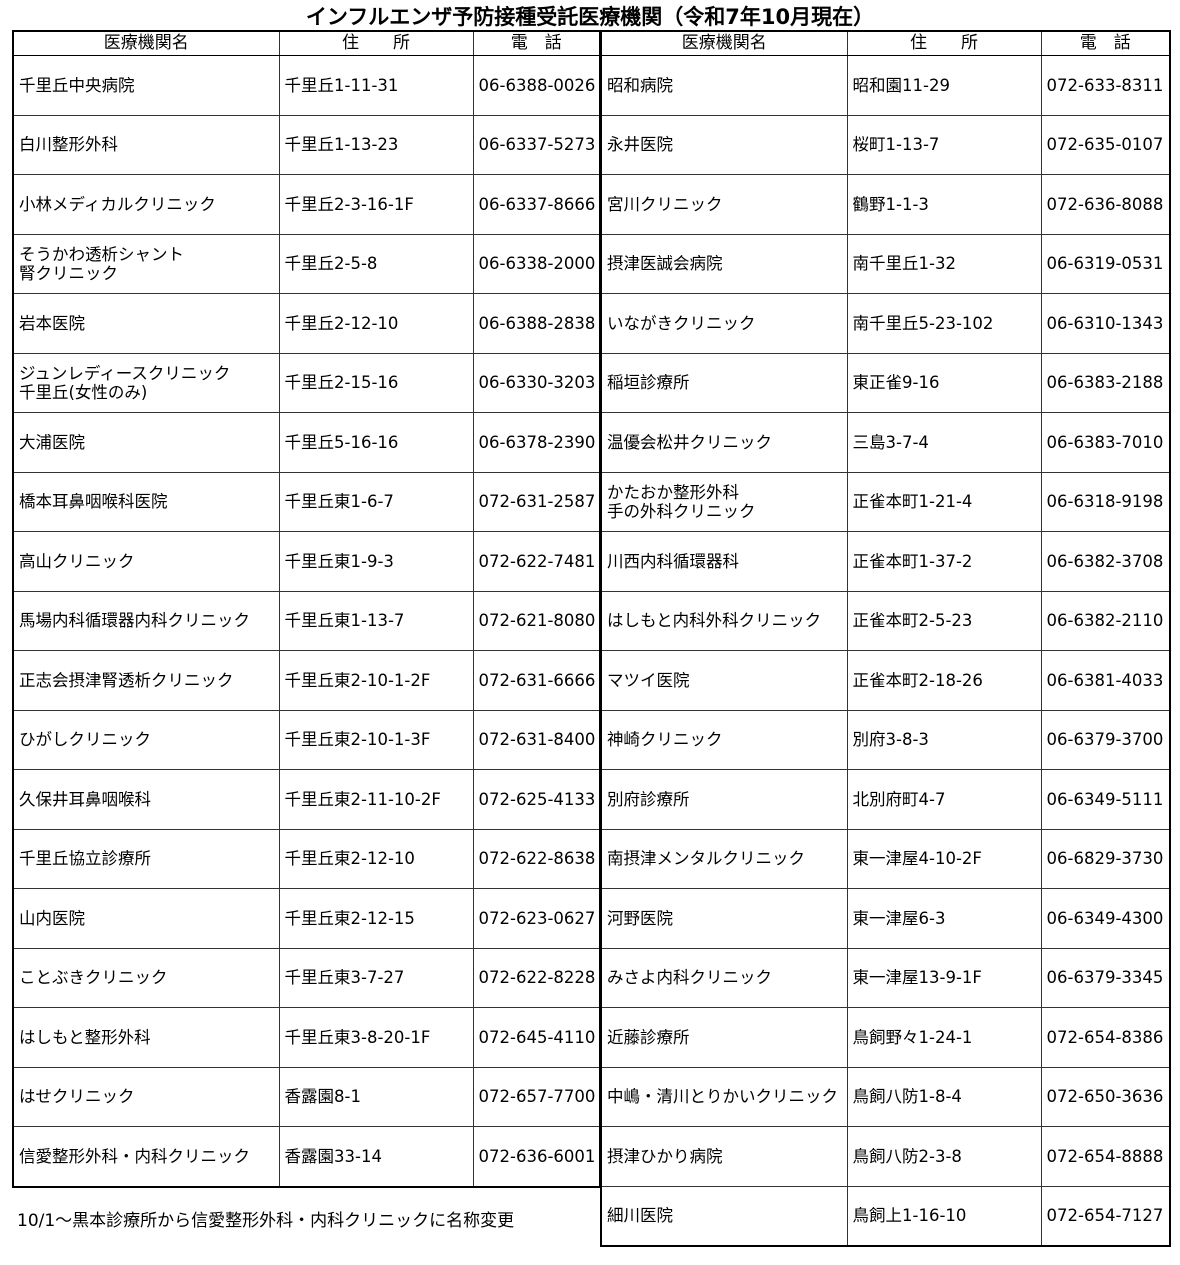  I want to click on clinic-name: ひがしクリニック, so click(146, 739).